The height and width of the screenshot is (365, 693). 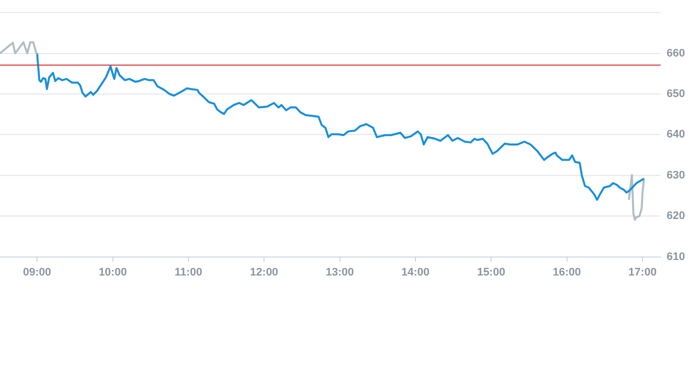 I want to click on x-tick-label: 11:00, so click(x=188, y=272).